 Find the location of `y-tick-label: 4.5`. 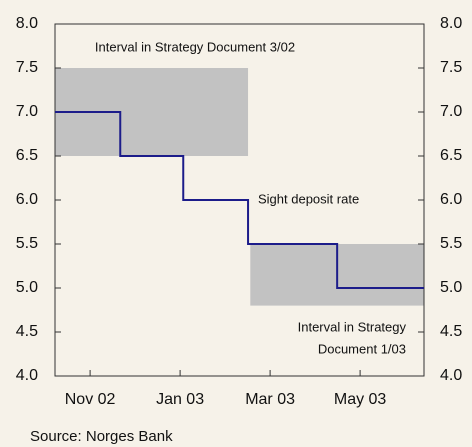

y-tick-label: 4.5 is located at coordinates (27, 331).